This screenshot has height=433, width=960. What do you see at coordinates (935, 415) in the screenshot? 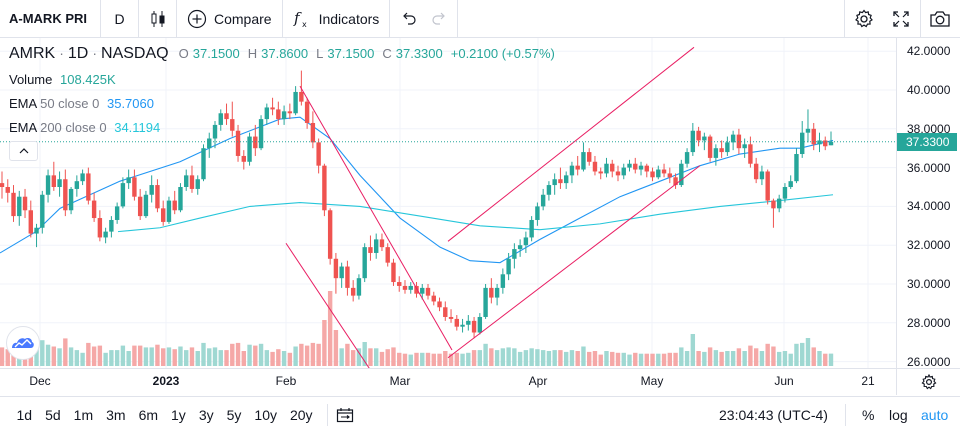
I see `auto-scale-toggle: auto` at bounding box center [935, 415].